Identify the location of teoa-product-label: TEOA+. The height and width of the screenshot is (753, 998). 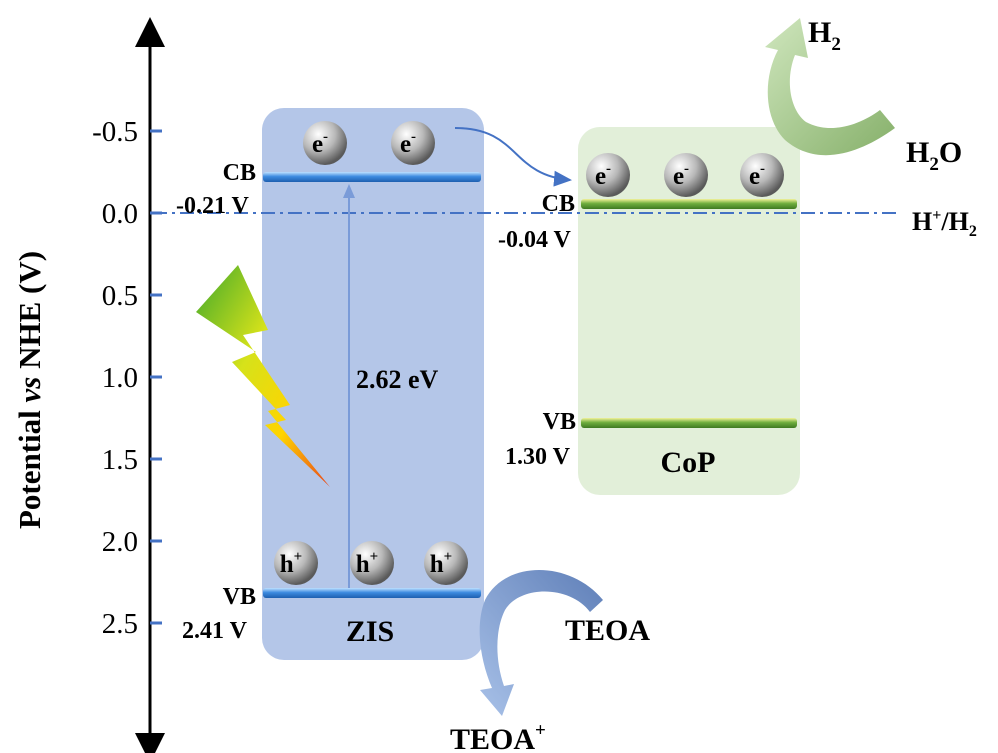
(498, 736).